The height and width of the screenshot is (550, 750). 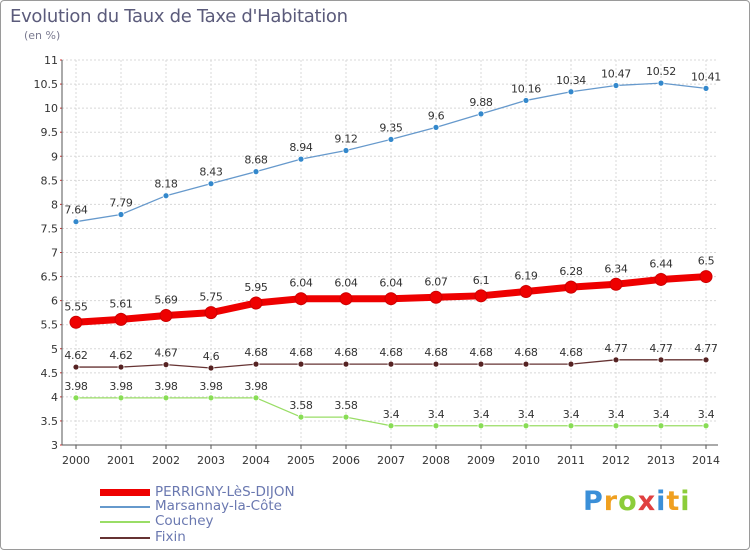 I want to click on y-tick-label: 9.5, so click(x=50, y=132).